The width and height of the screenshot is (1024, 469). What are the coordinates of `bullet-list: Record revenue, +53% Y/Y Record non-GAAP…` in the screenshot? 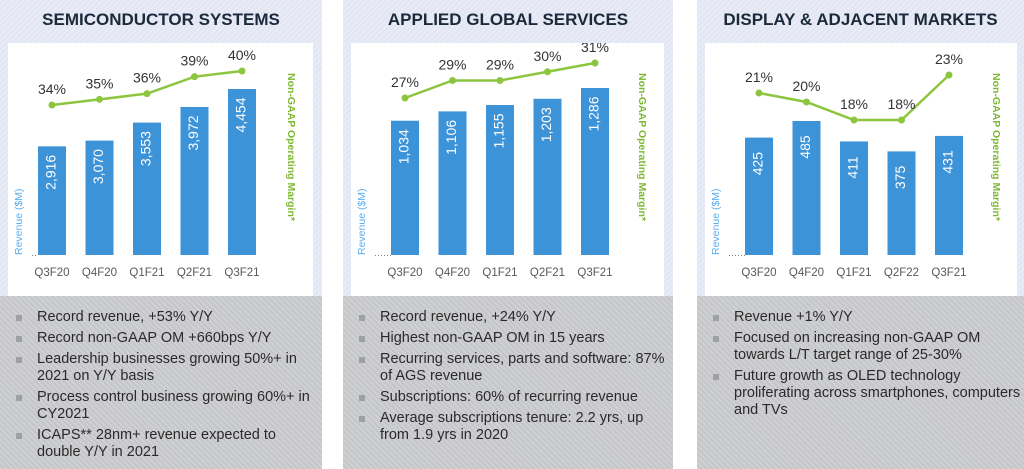 It's located at (161, 382).